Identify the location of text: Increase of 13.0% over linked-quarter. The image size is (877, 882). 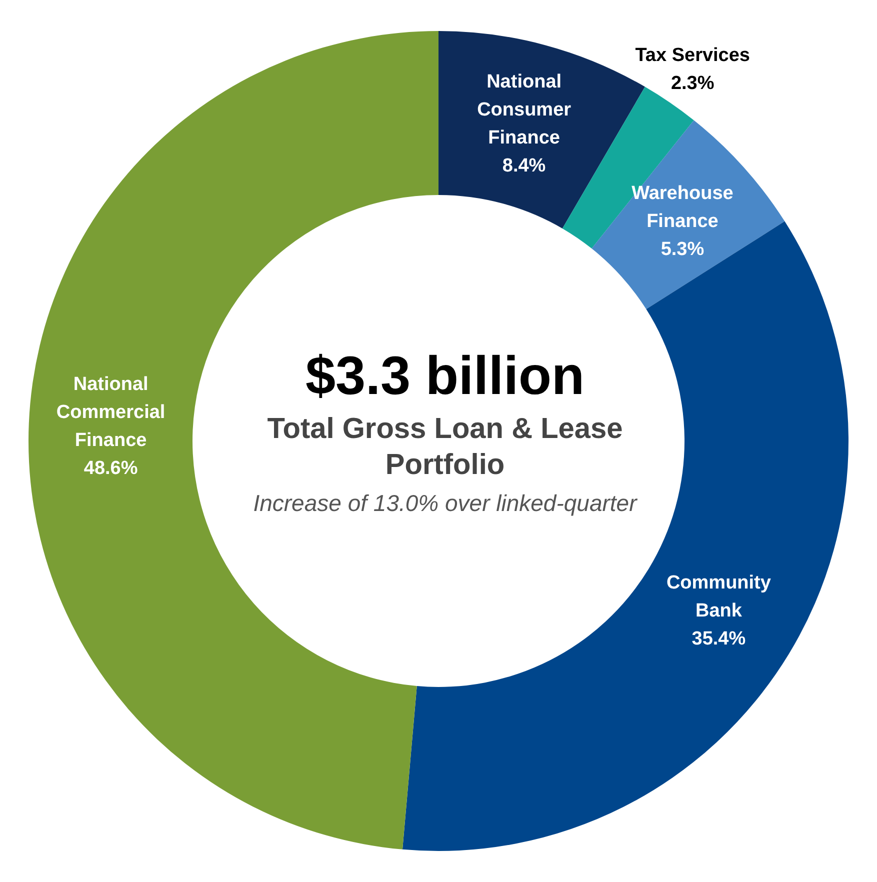
(445, 503).